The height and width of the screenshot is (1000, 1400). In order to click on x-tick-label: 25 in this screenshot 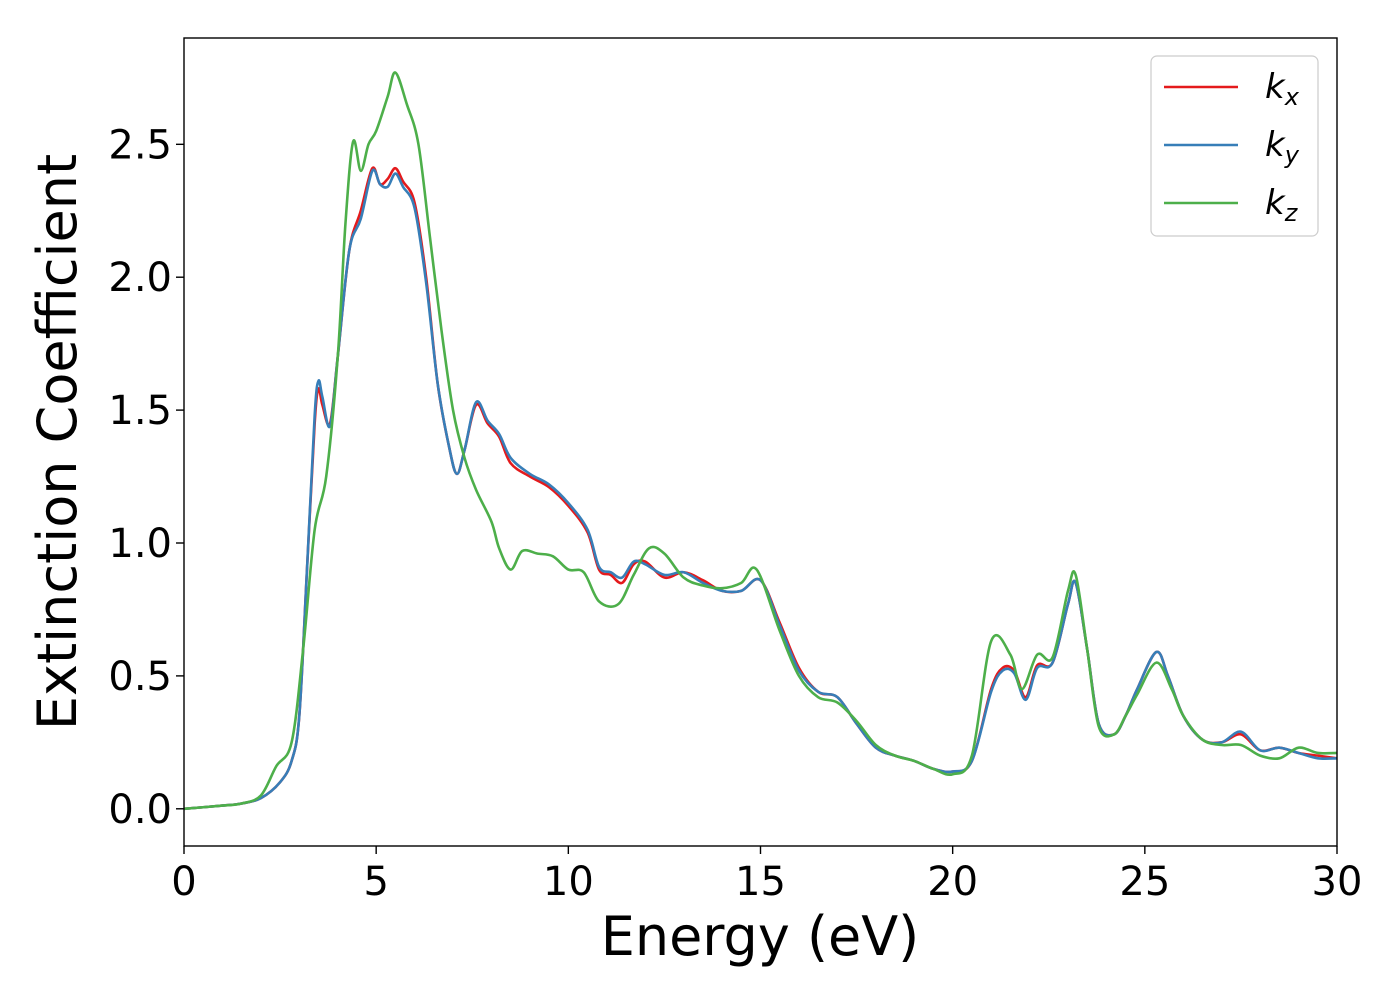, I will do `click(1144, 882)`.